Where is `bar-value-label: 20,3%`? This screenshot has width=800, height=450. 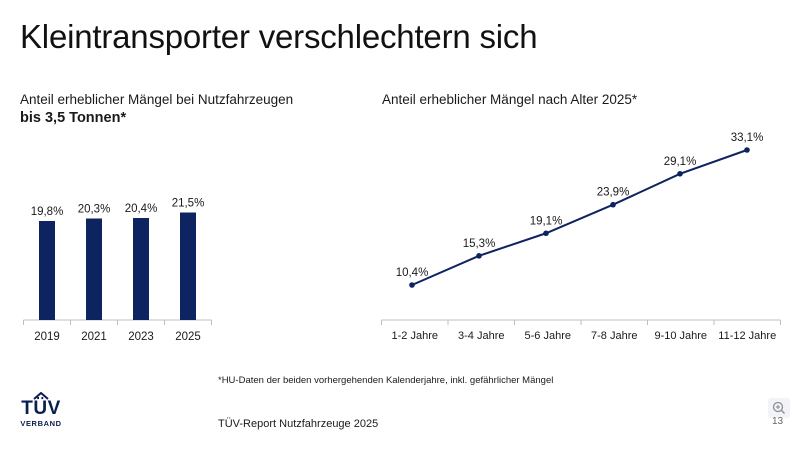
bar-value-label: 20,3% is located at coordinates (94, 210).